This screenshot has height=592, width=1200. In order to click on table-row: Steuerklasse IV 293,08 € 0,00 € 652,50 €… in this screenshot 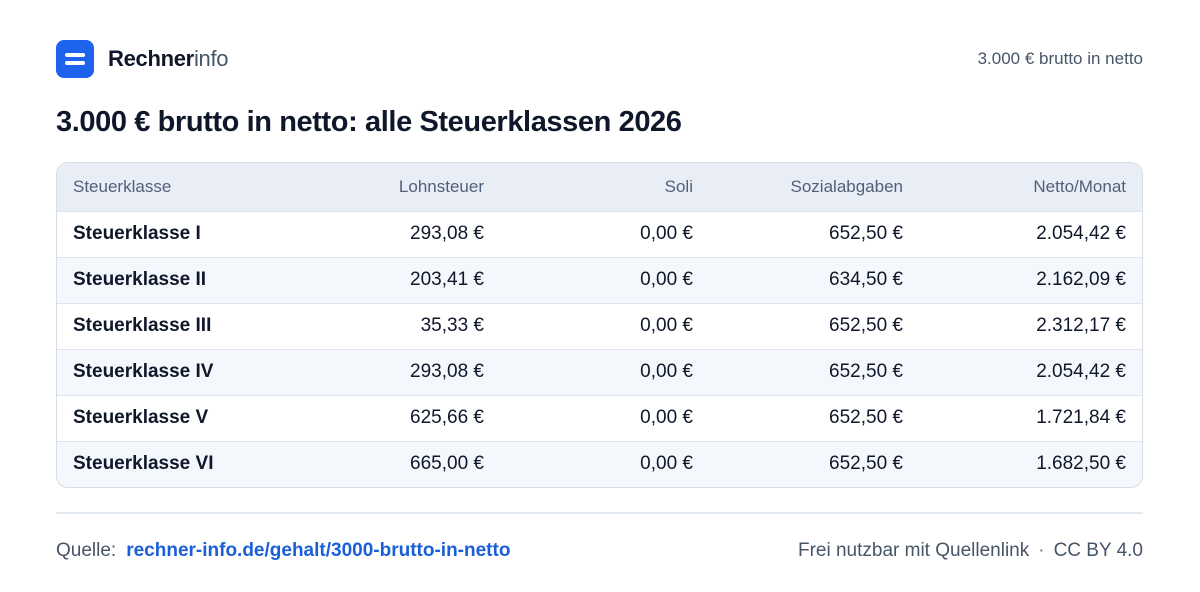, I will do `click(599, 372)`.